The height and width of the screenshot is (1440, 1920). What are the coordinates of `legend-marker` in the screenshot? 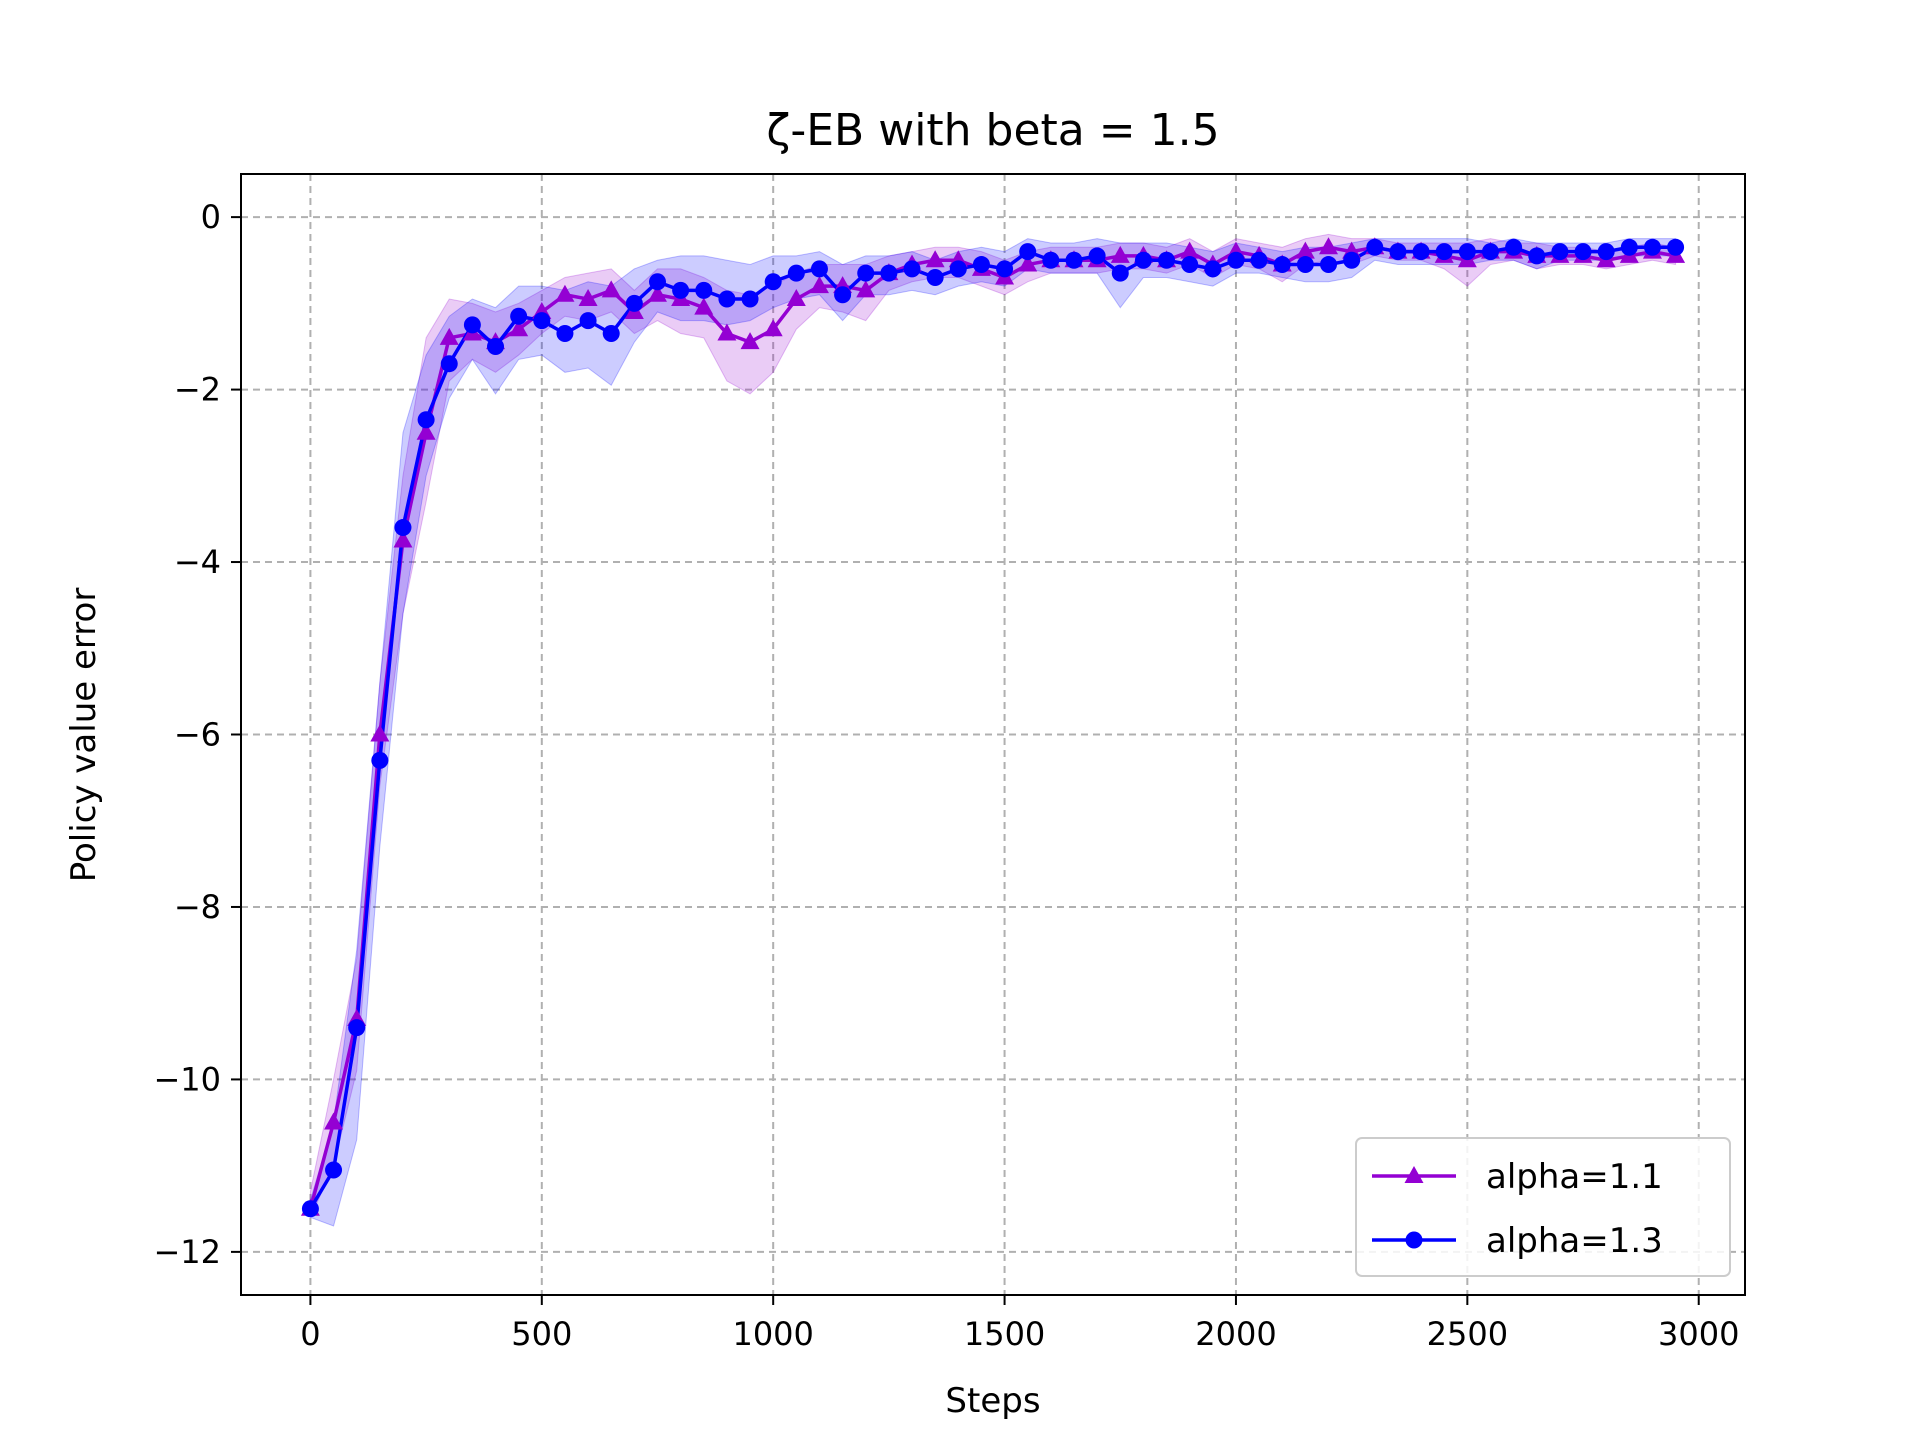 It's located at (1414, 1174).